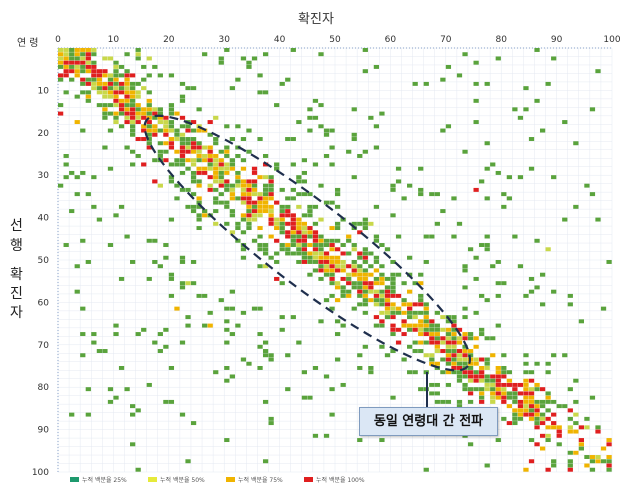 The image size is (632, 488). What do you see at coordinates (44, 346) in the screenshot?
I see `y-tick-label: 70` at bounding box center [44, 346].